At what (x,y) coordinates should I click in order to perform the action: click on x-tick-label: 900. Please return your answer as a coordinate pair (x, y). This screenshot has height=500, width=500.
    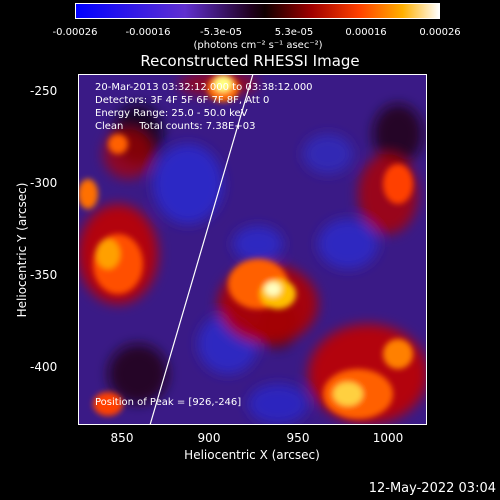
    Looking at the image, I should click on (209, 438).